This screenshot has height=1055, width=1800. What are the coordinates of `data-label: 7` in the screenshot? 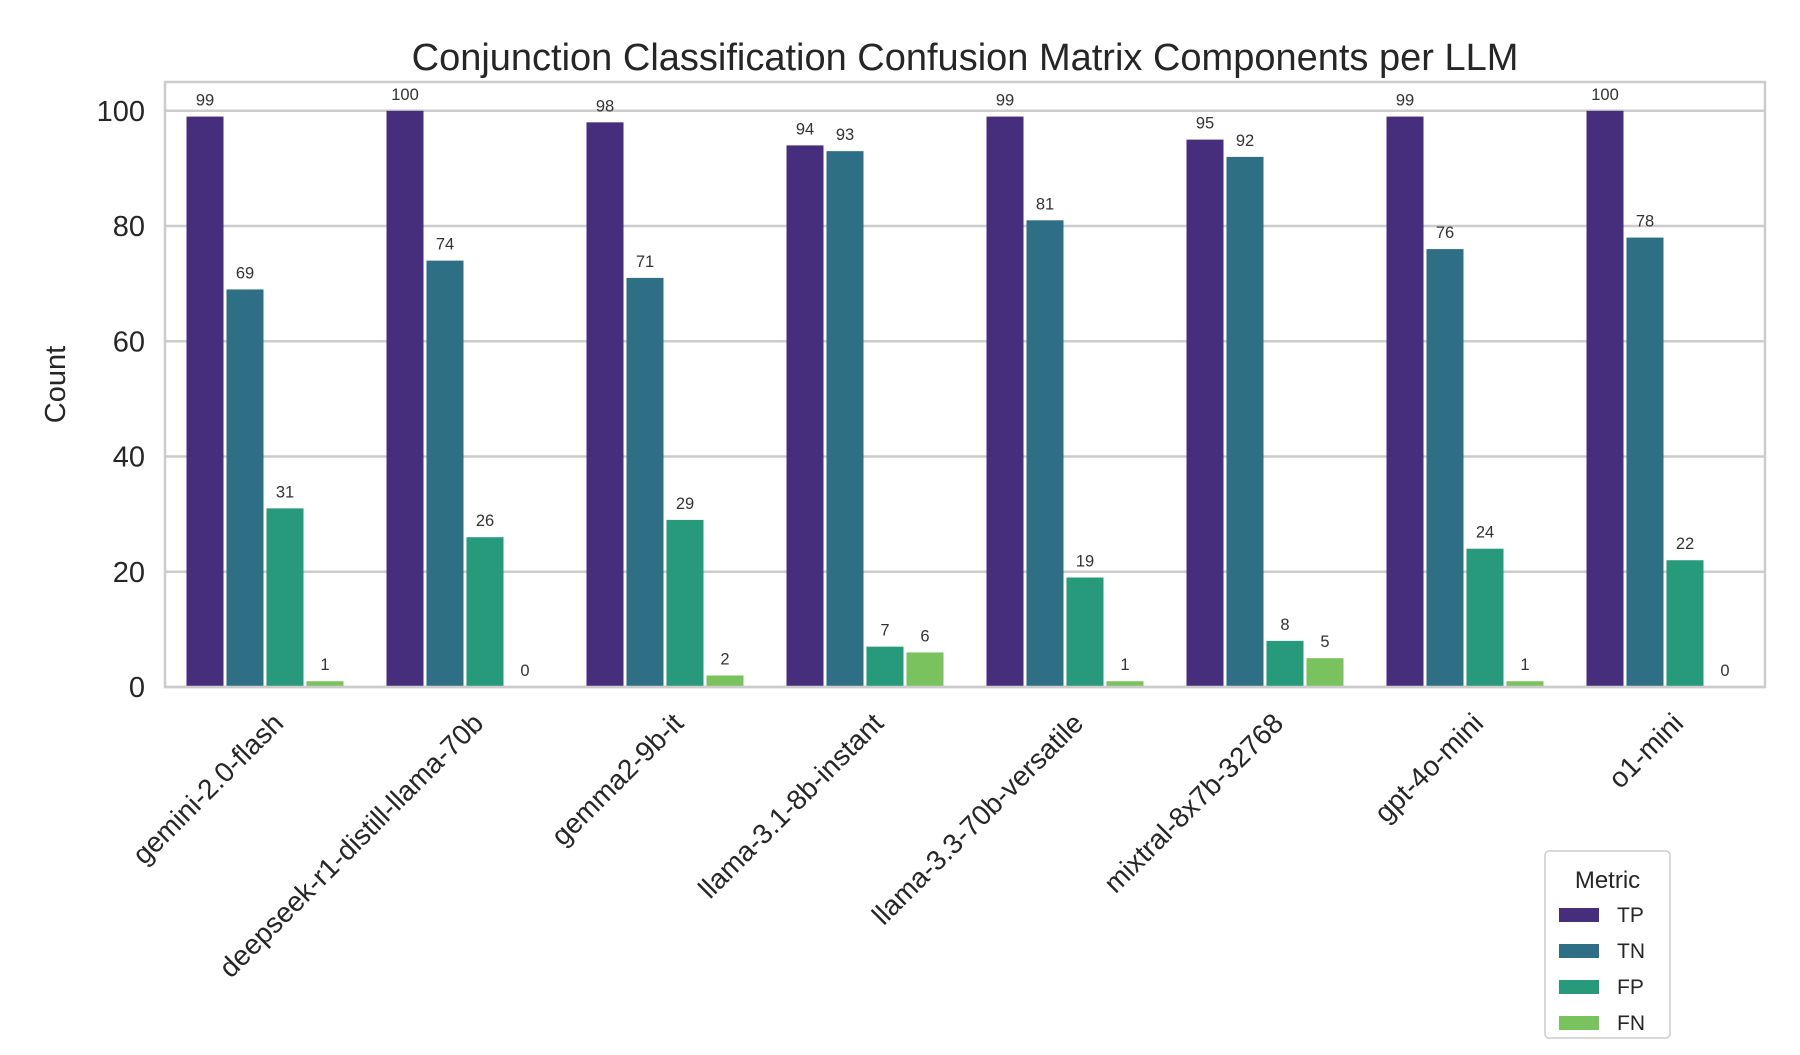 It's located at (884, 631).